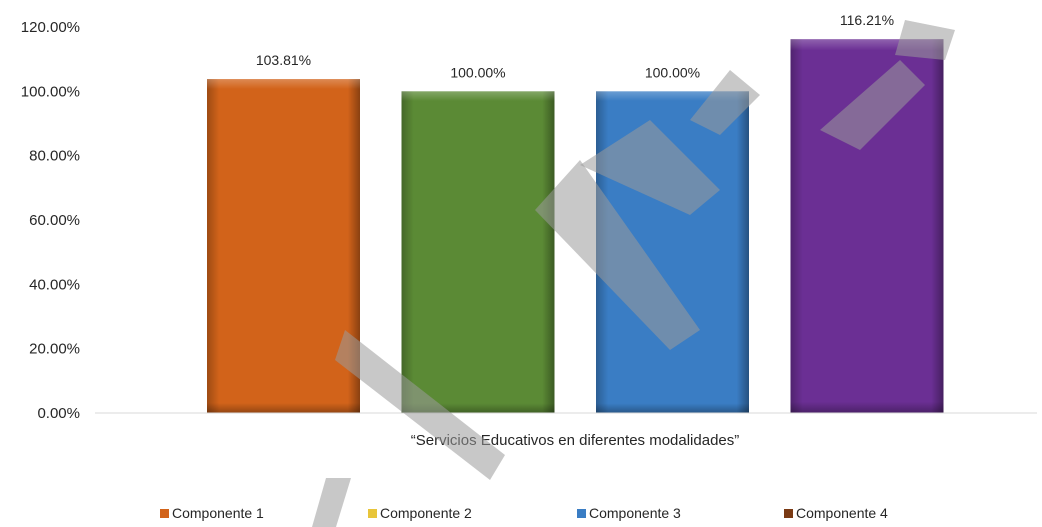  I want to click on legend-item-3: Componente 3, so click(629, 513).